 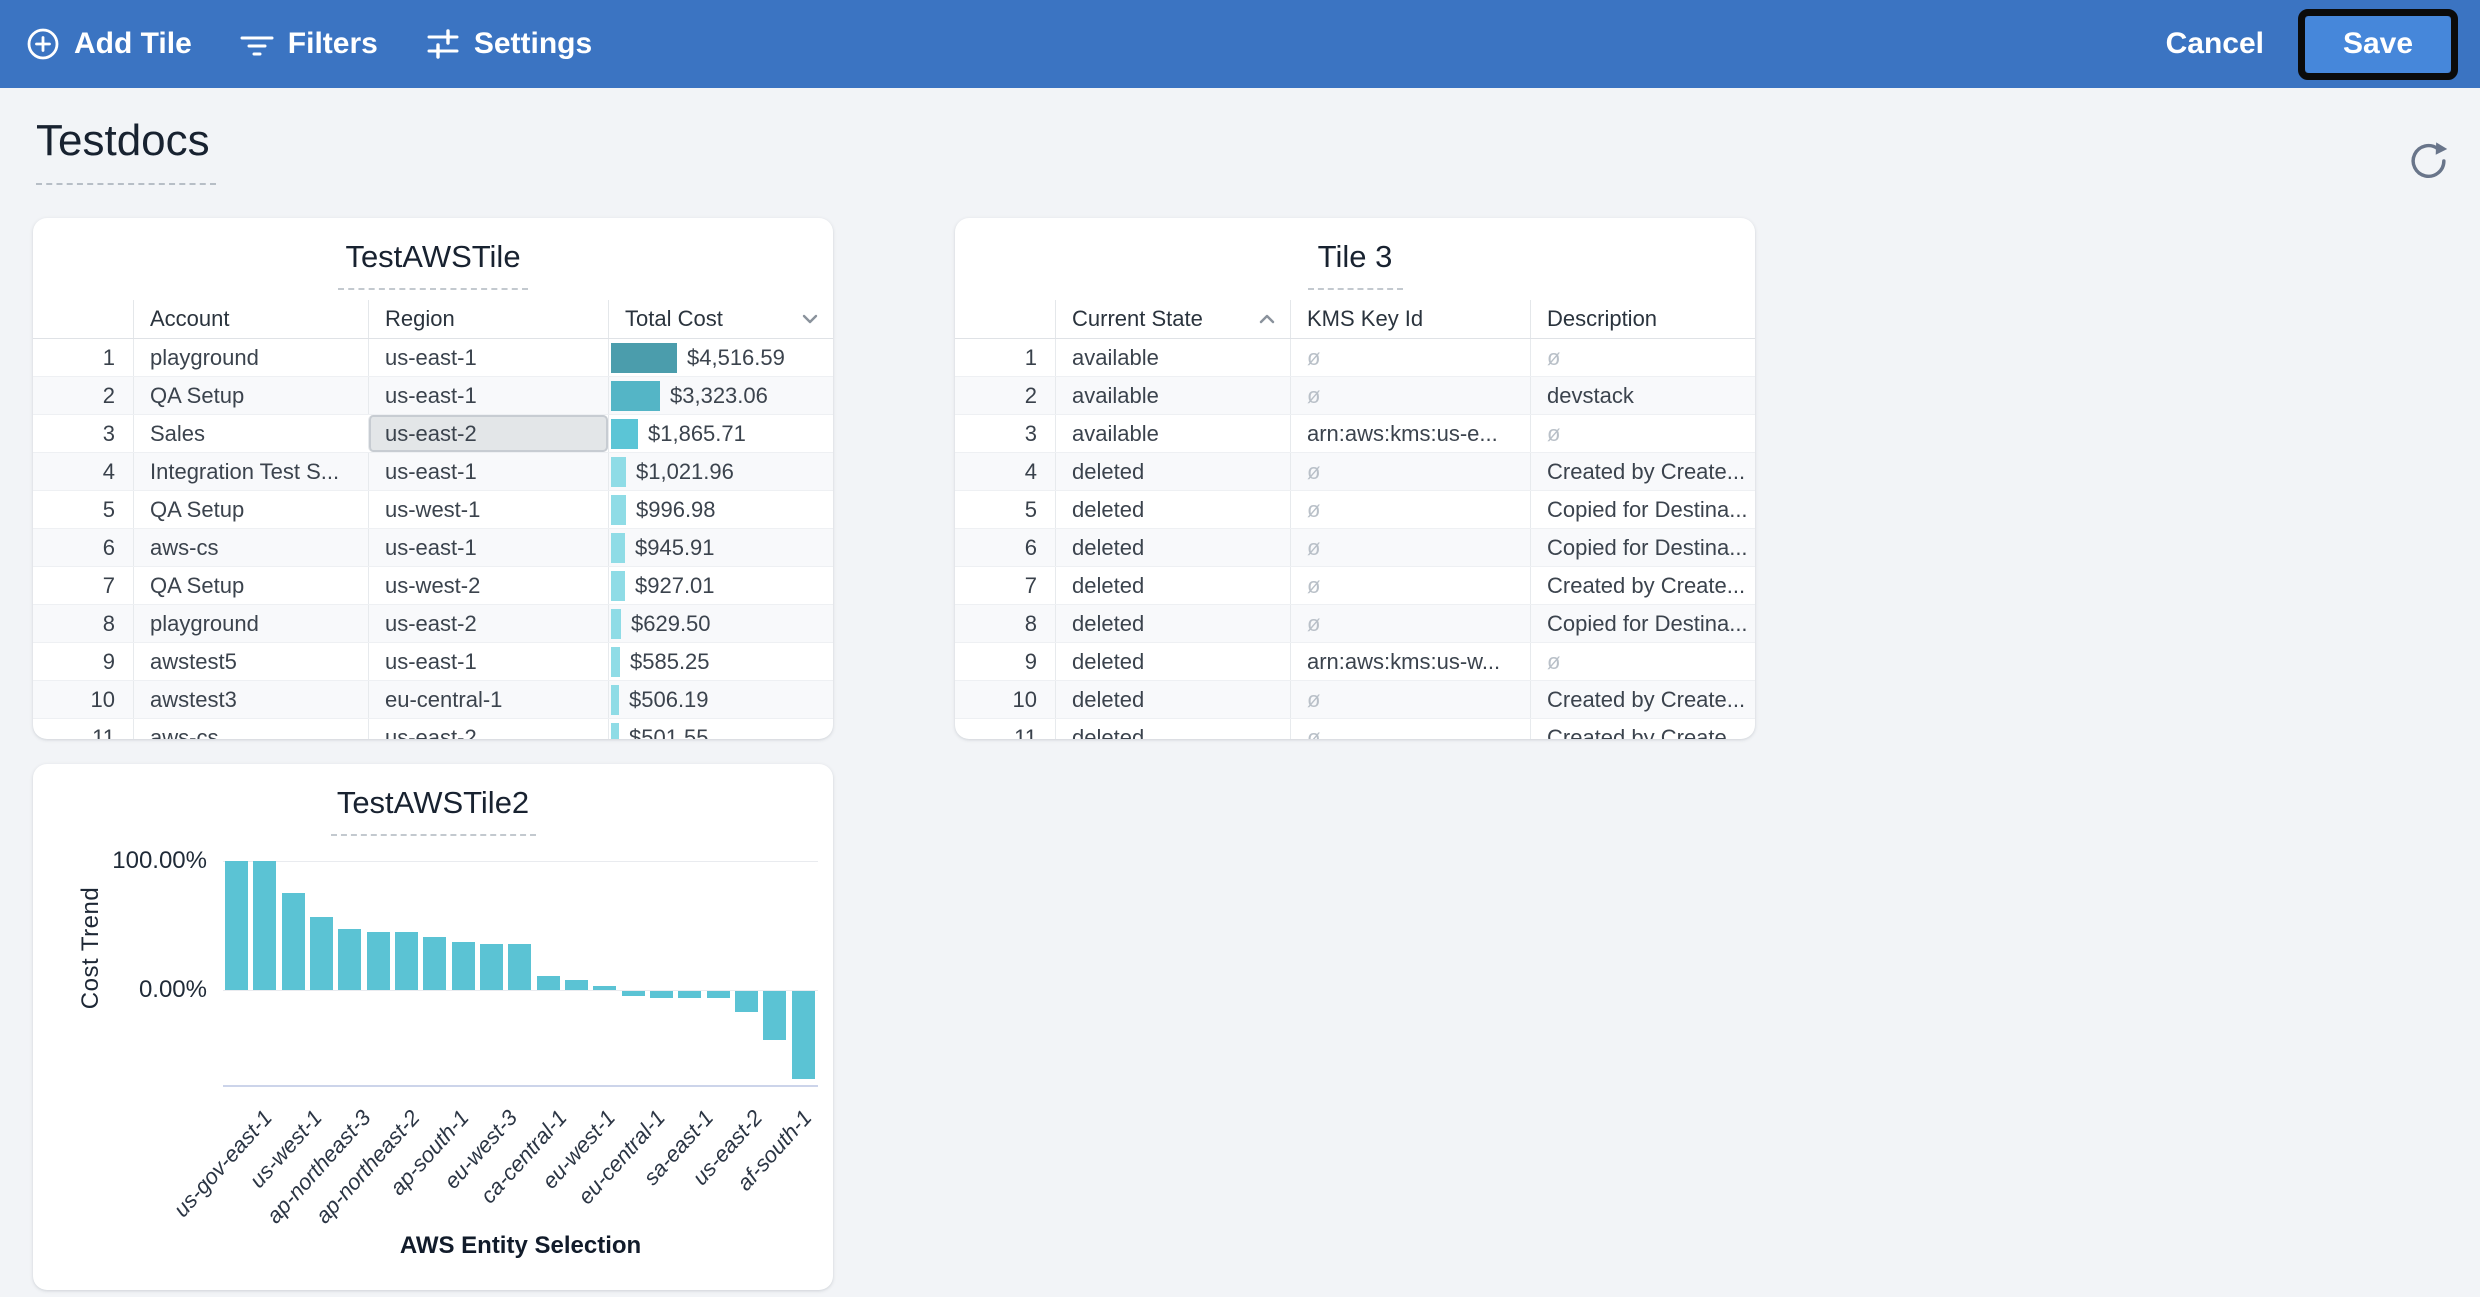 I want to click on filters-label: Filters, so click(x=332, y=43).